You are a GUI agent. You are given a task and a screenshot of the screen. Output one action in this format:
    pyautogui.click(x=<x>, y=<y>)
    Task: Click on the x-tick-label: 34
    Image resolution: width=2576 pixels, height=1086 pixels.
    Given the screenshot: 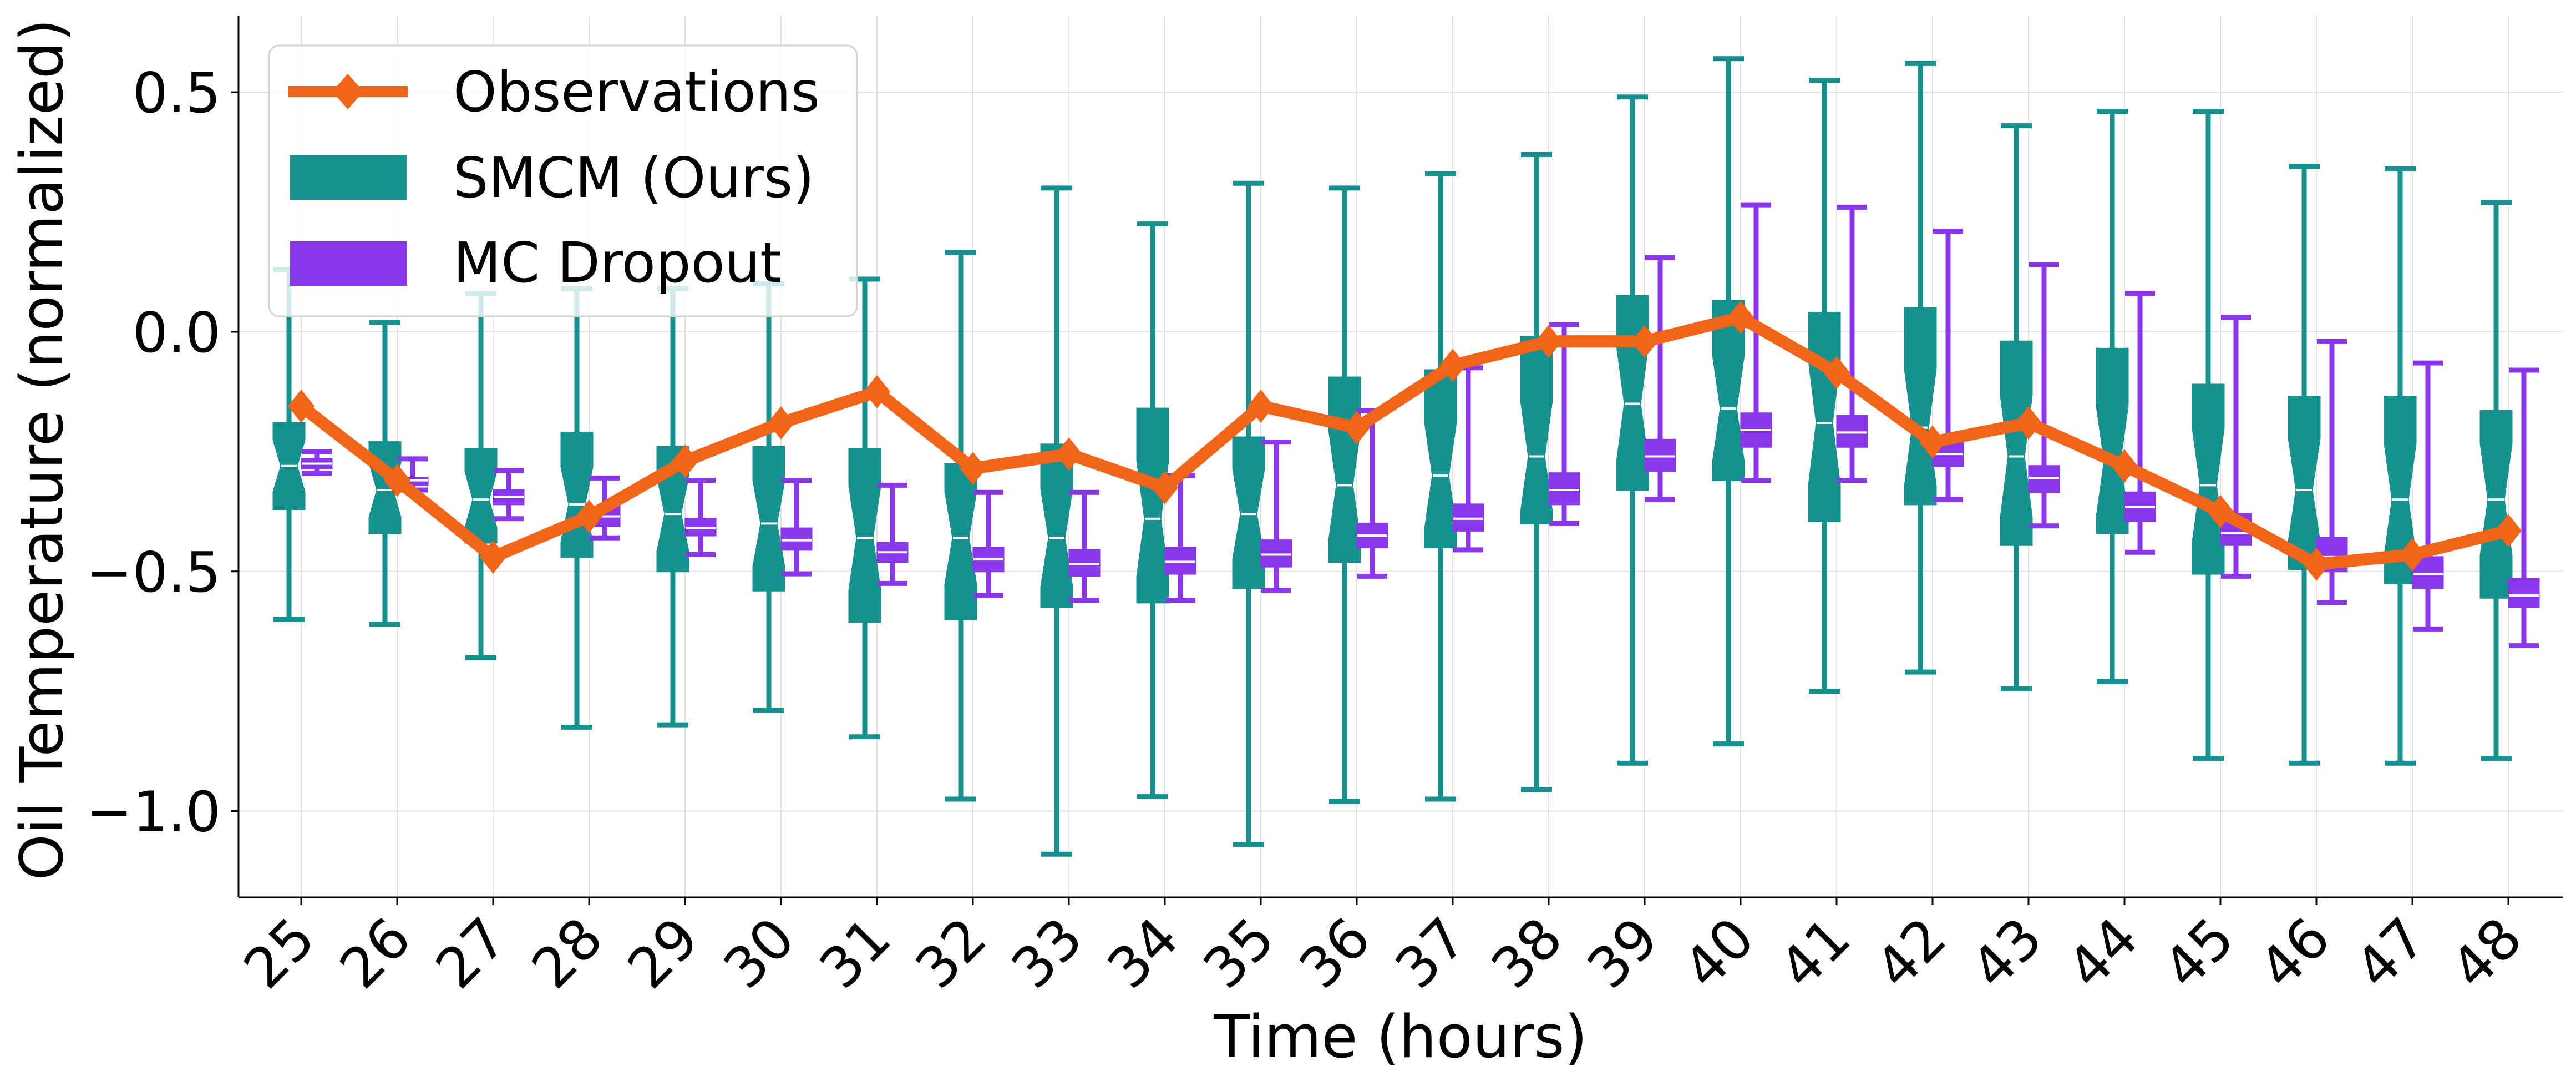 What is the action you would take?
    pyautogui.click(x=1143, y=953)
    